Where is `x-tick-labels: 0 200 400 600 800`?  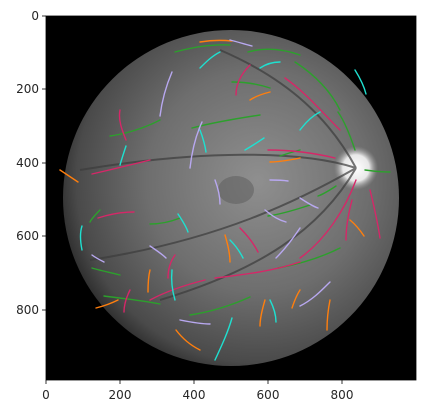 x-tick-labels: 0 200 400 600 800 is located at coordinates (197, 395).